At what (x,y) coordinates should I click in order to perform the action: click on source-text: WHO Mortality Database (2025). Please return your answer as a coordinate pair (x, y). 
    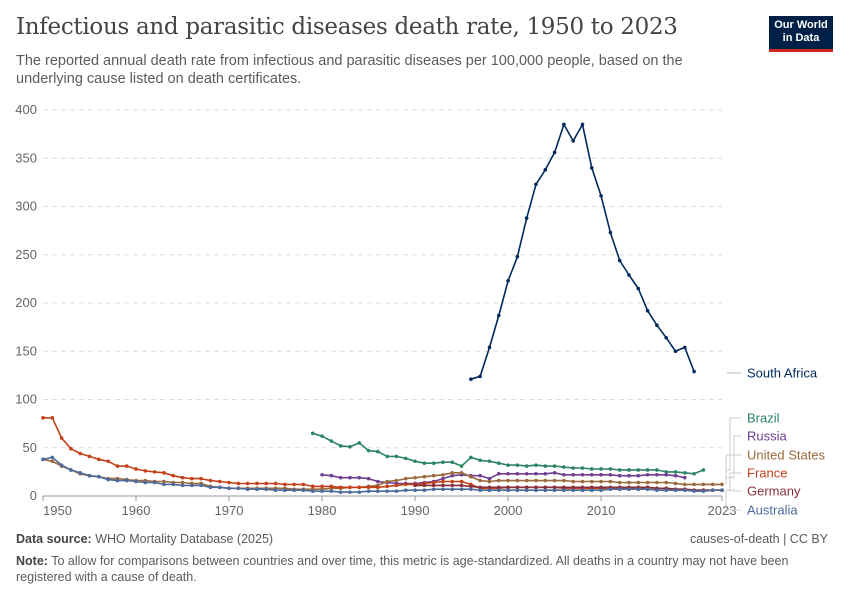
    Looking at the image, I should click on (184, 539).